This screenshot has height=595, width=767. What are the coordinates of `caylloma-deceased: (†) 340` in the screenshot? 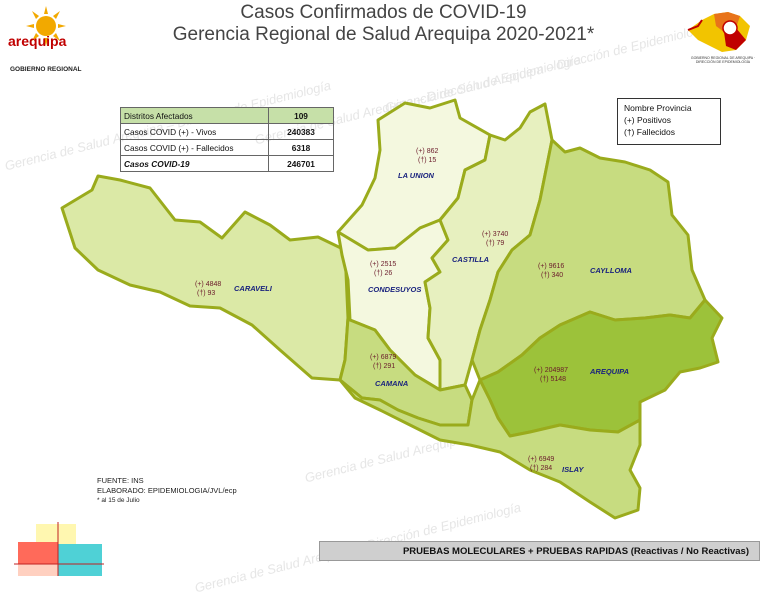 It's located at (552, 275).